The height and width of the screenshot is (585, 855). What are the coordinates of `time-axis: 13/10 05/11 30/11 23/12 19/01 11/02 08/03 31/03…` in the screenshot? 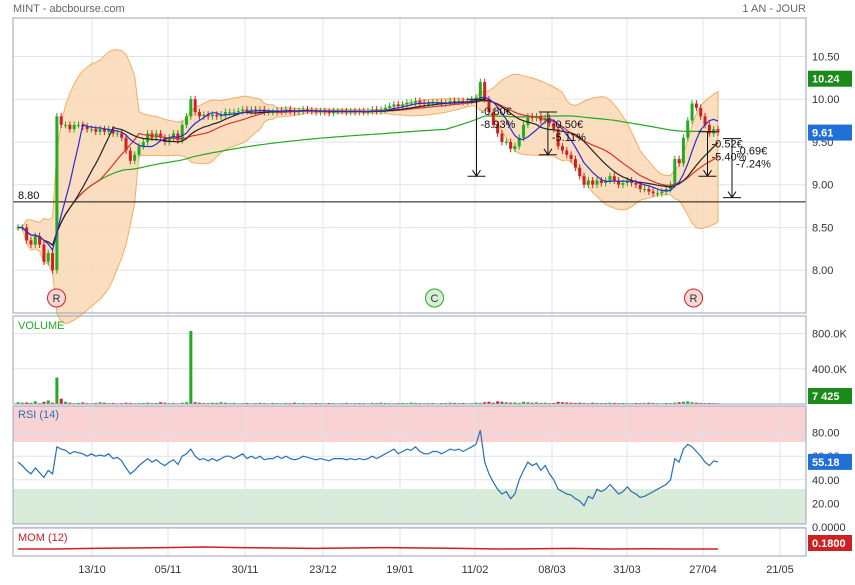 It's located at (436, 570).